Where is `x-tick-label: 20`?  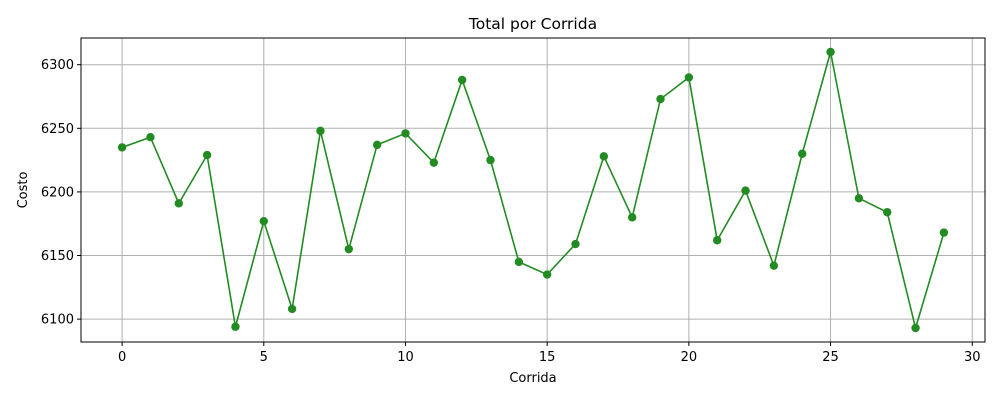 x-tick-label: 20 is located at coordinates (689, 357).